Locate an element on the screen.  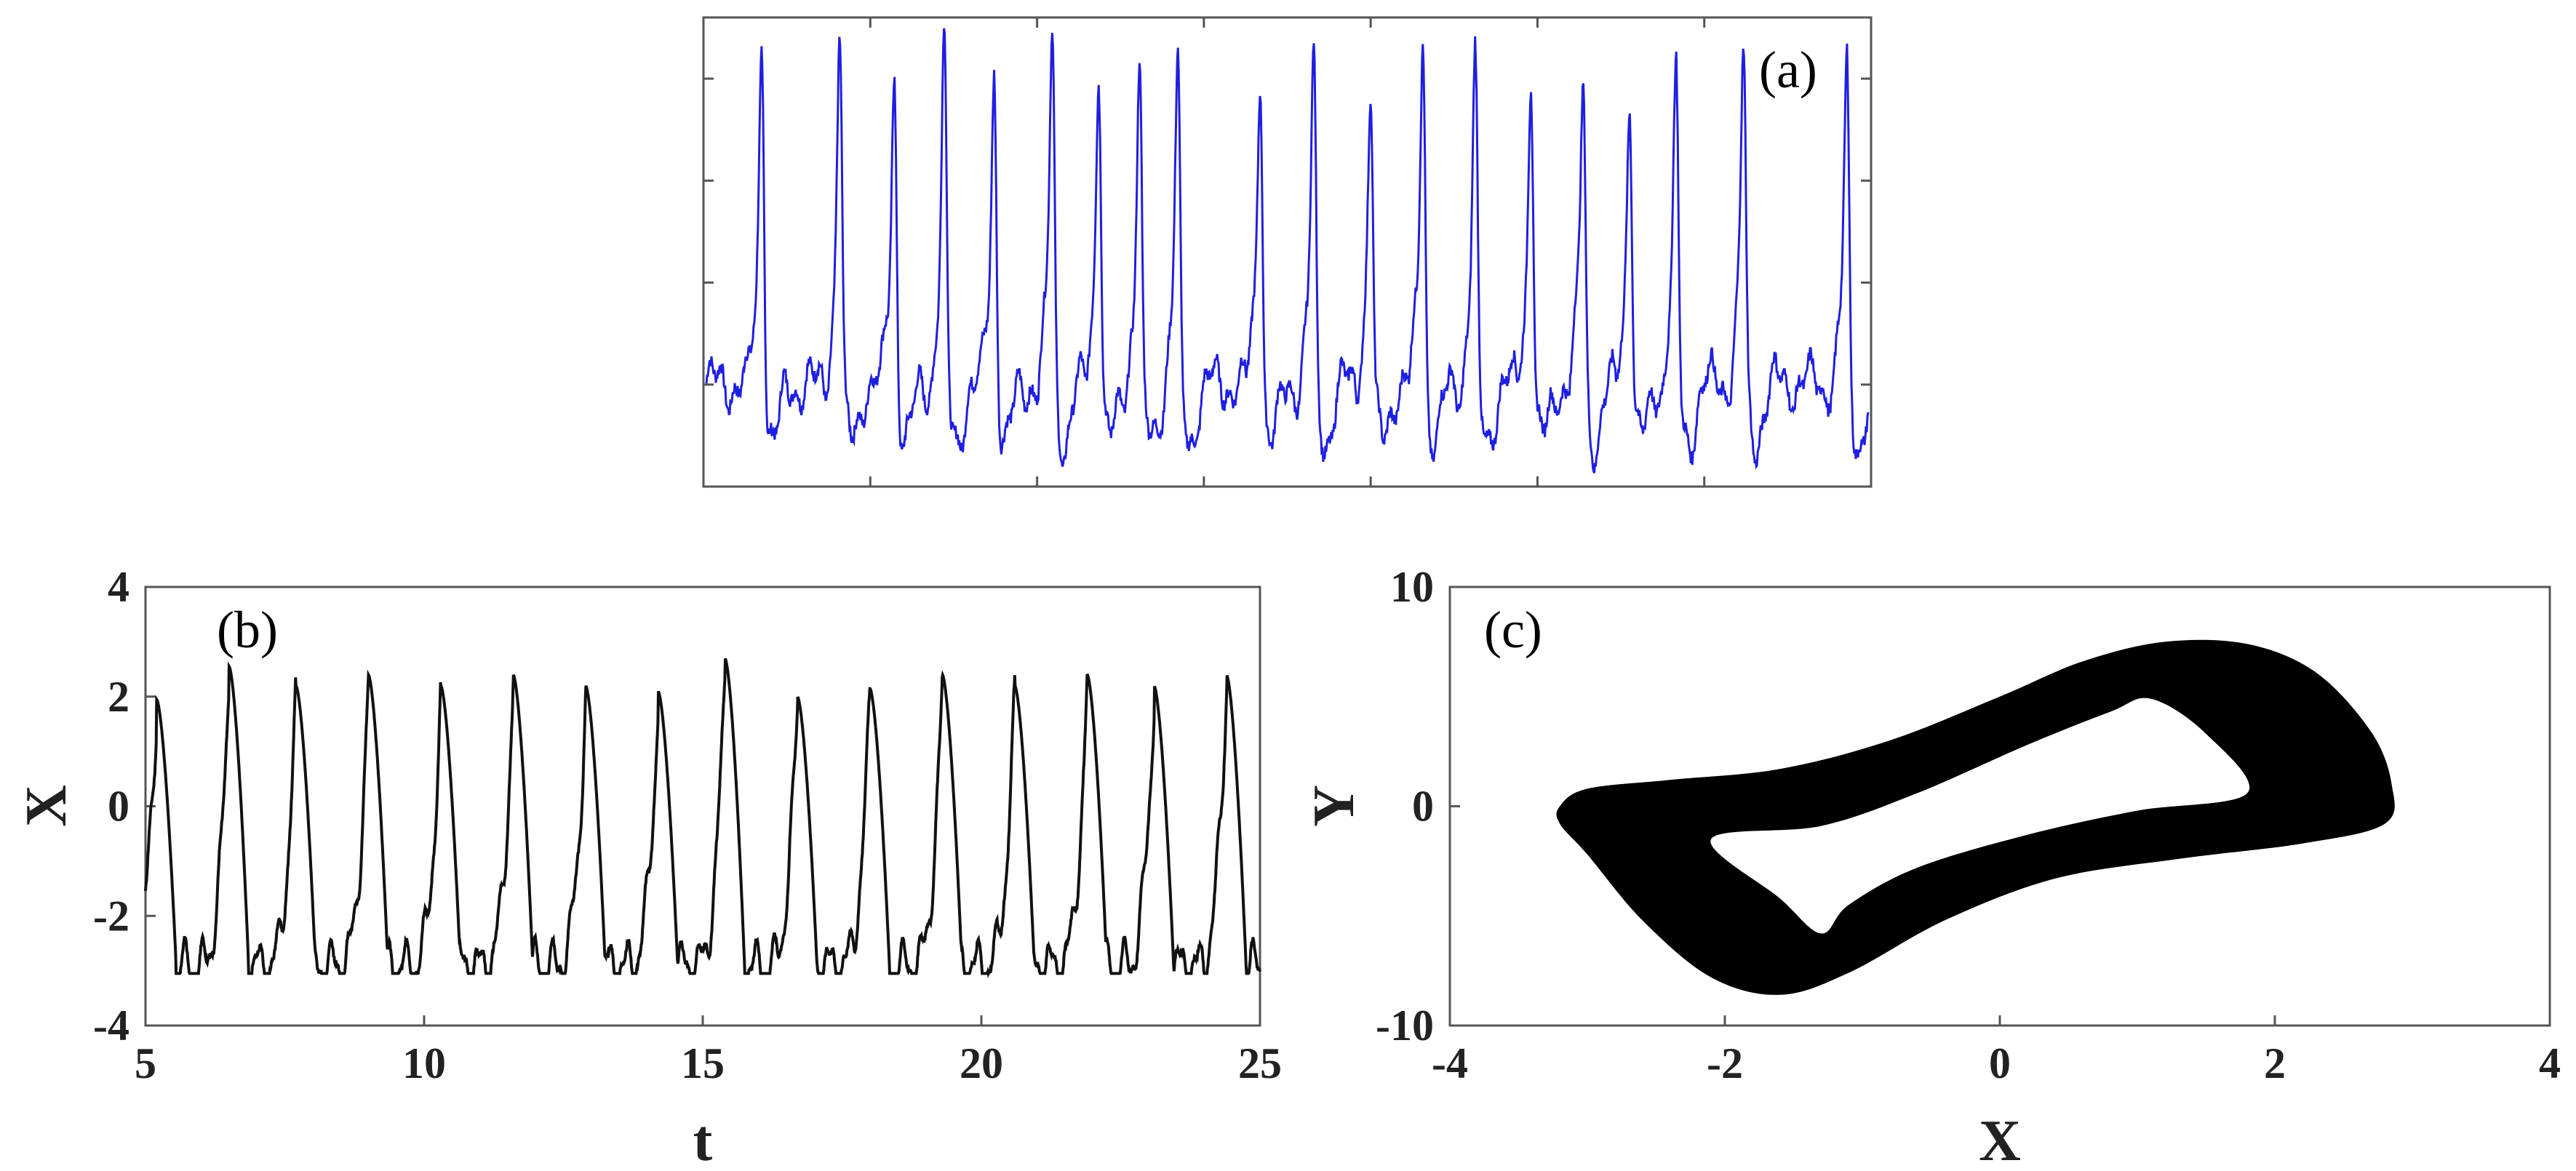
panel-b-x-tick-label: 25 is located at coordinates (1260, 1063).